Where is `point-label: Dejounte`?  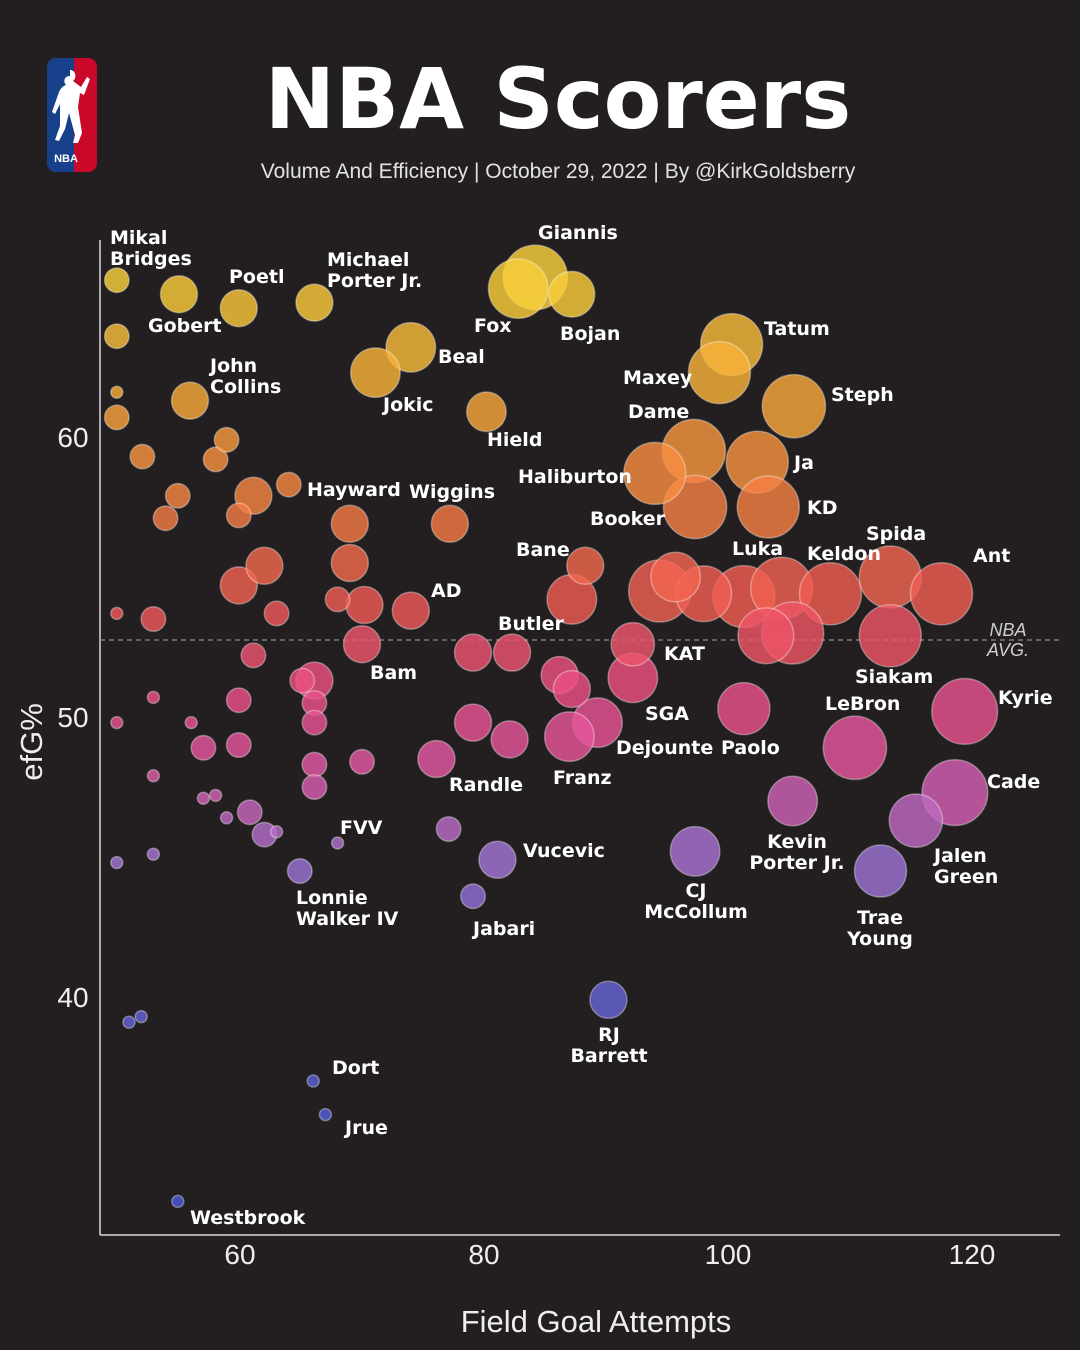 point-label: Dejounte is located at coordinates (664, 748).